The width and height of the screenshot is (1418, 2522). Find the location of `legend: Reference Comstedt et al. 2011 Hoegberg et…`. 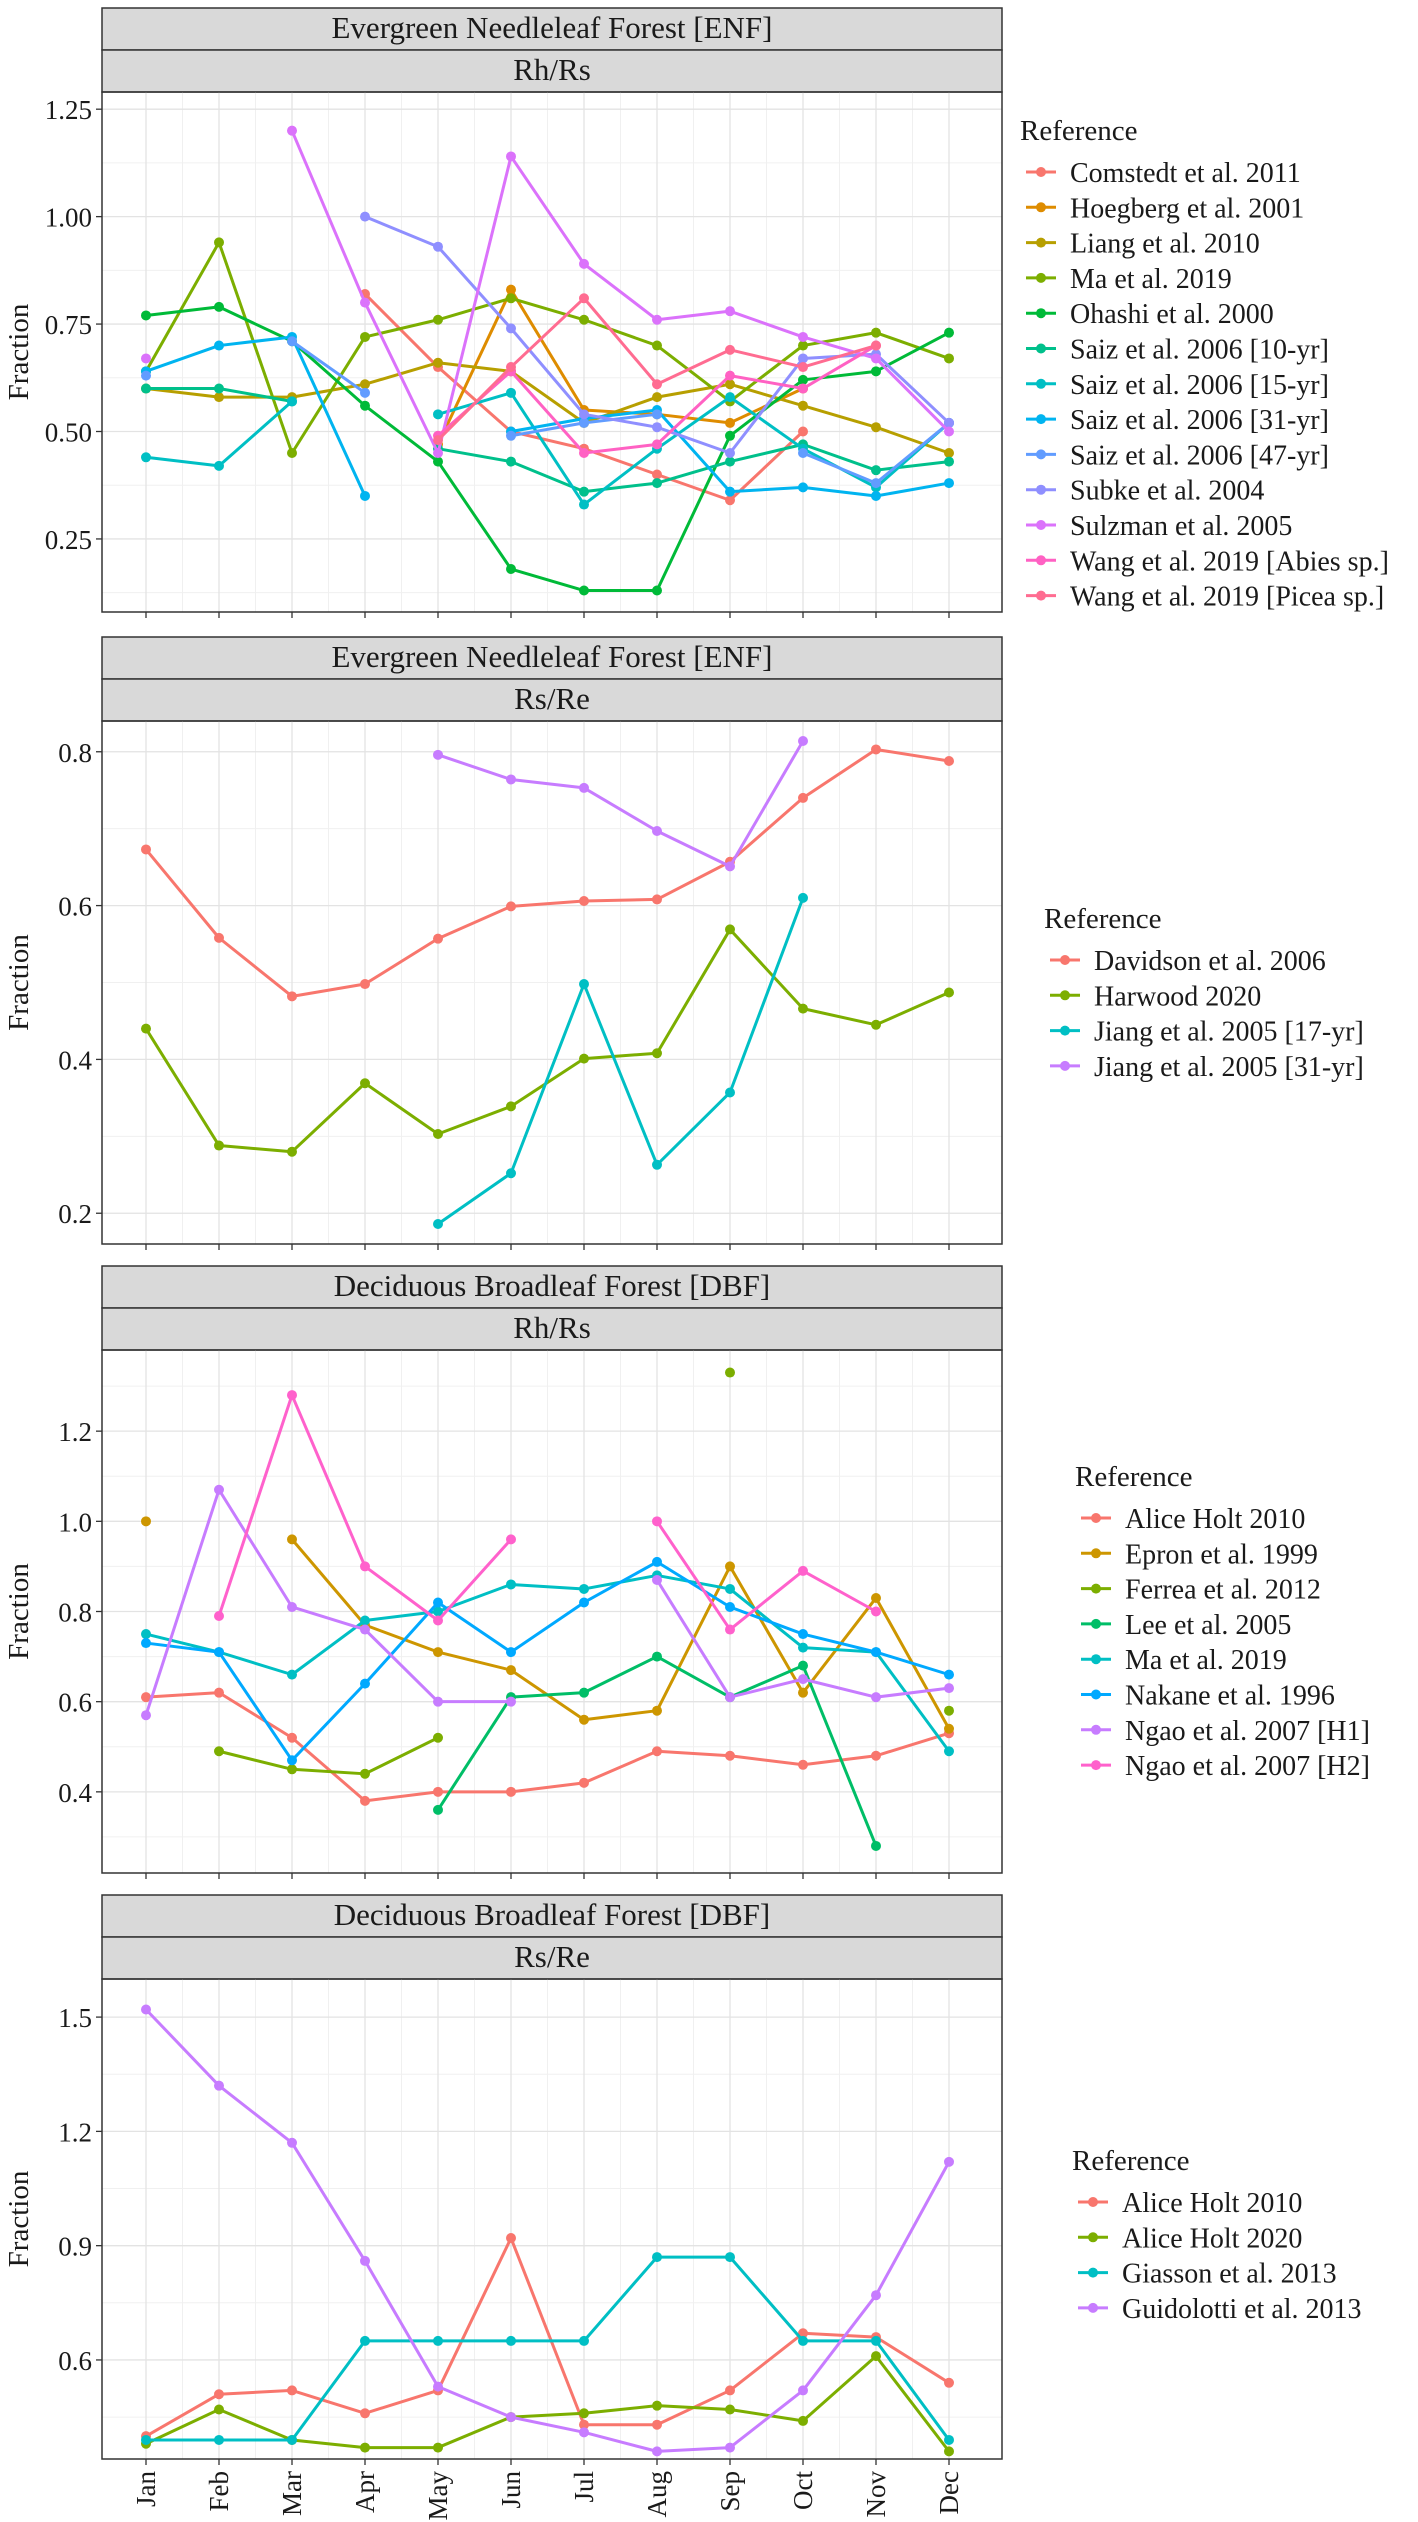

legend: Reference Comstedt et al. 2011 Hoegberg et… is located at coordinates (1204, 364).